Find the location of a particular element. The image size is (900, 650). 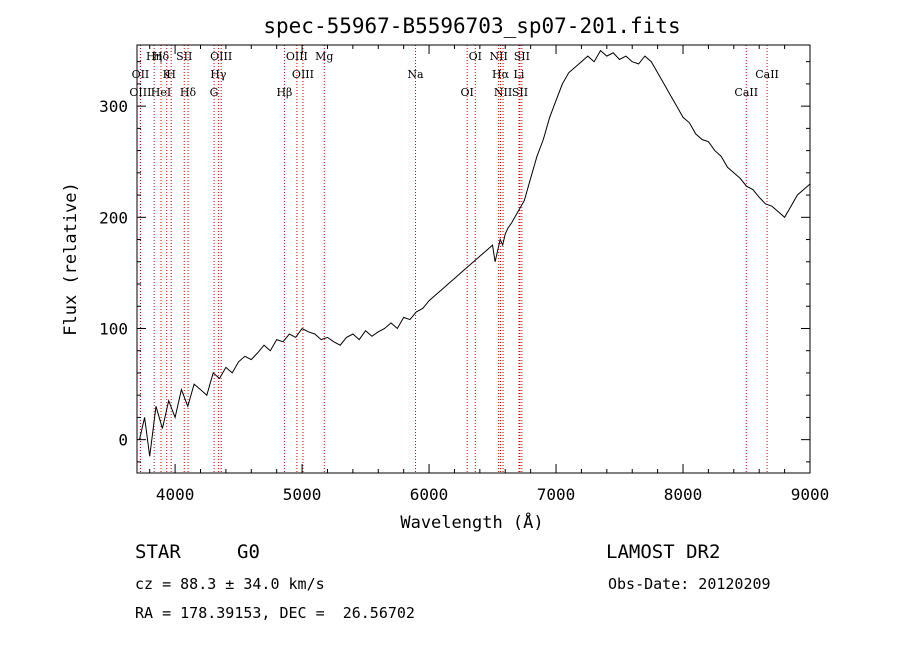

y-tick-label: 100 is located at coordinates (113, 328).